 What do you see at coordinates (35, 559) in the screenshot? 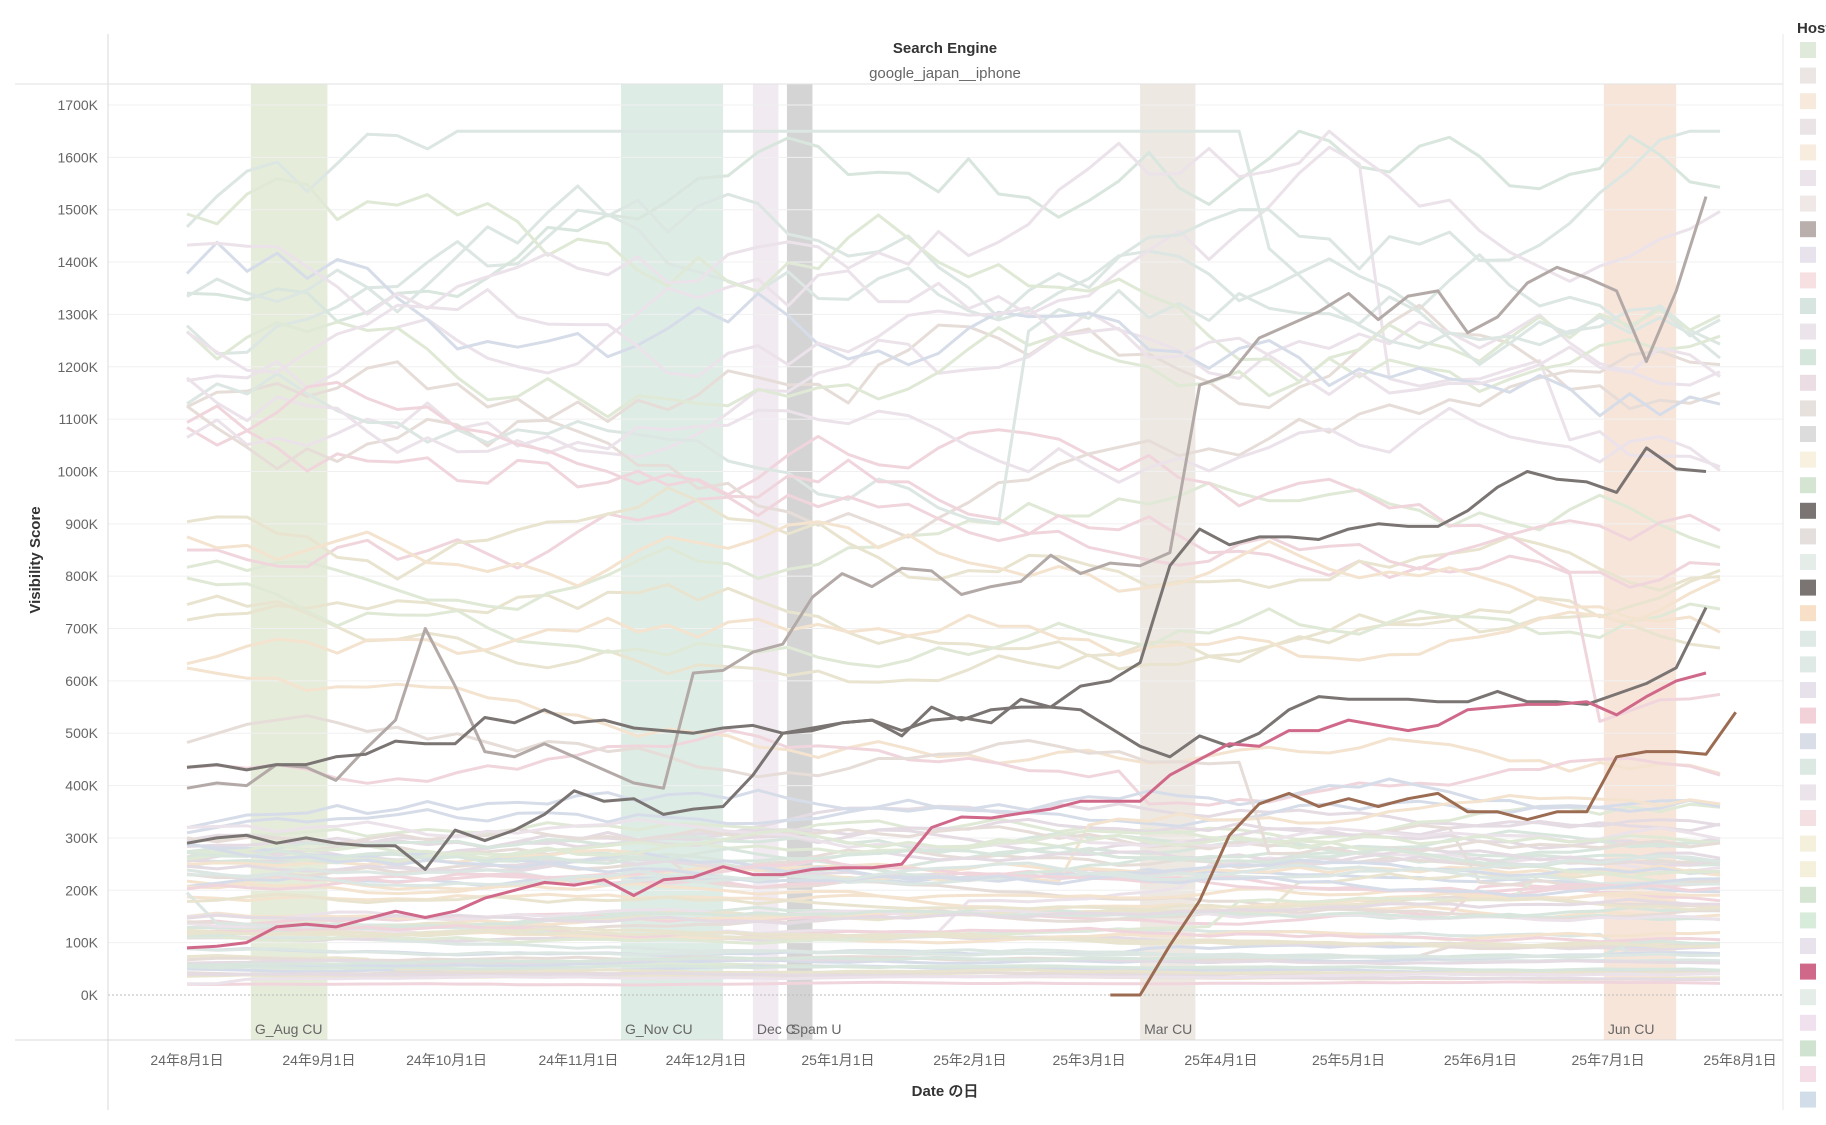
I see `y-axis-title: Visibility Score` at bounding box center [35, 559].